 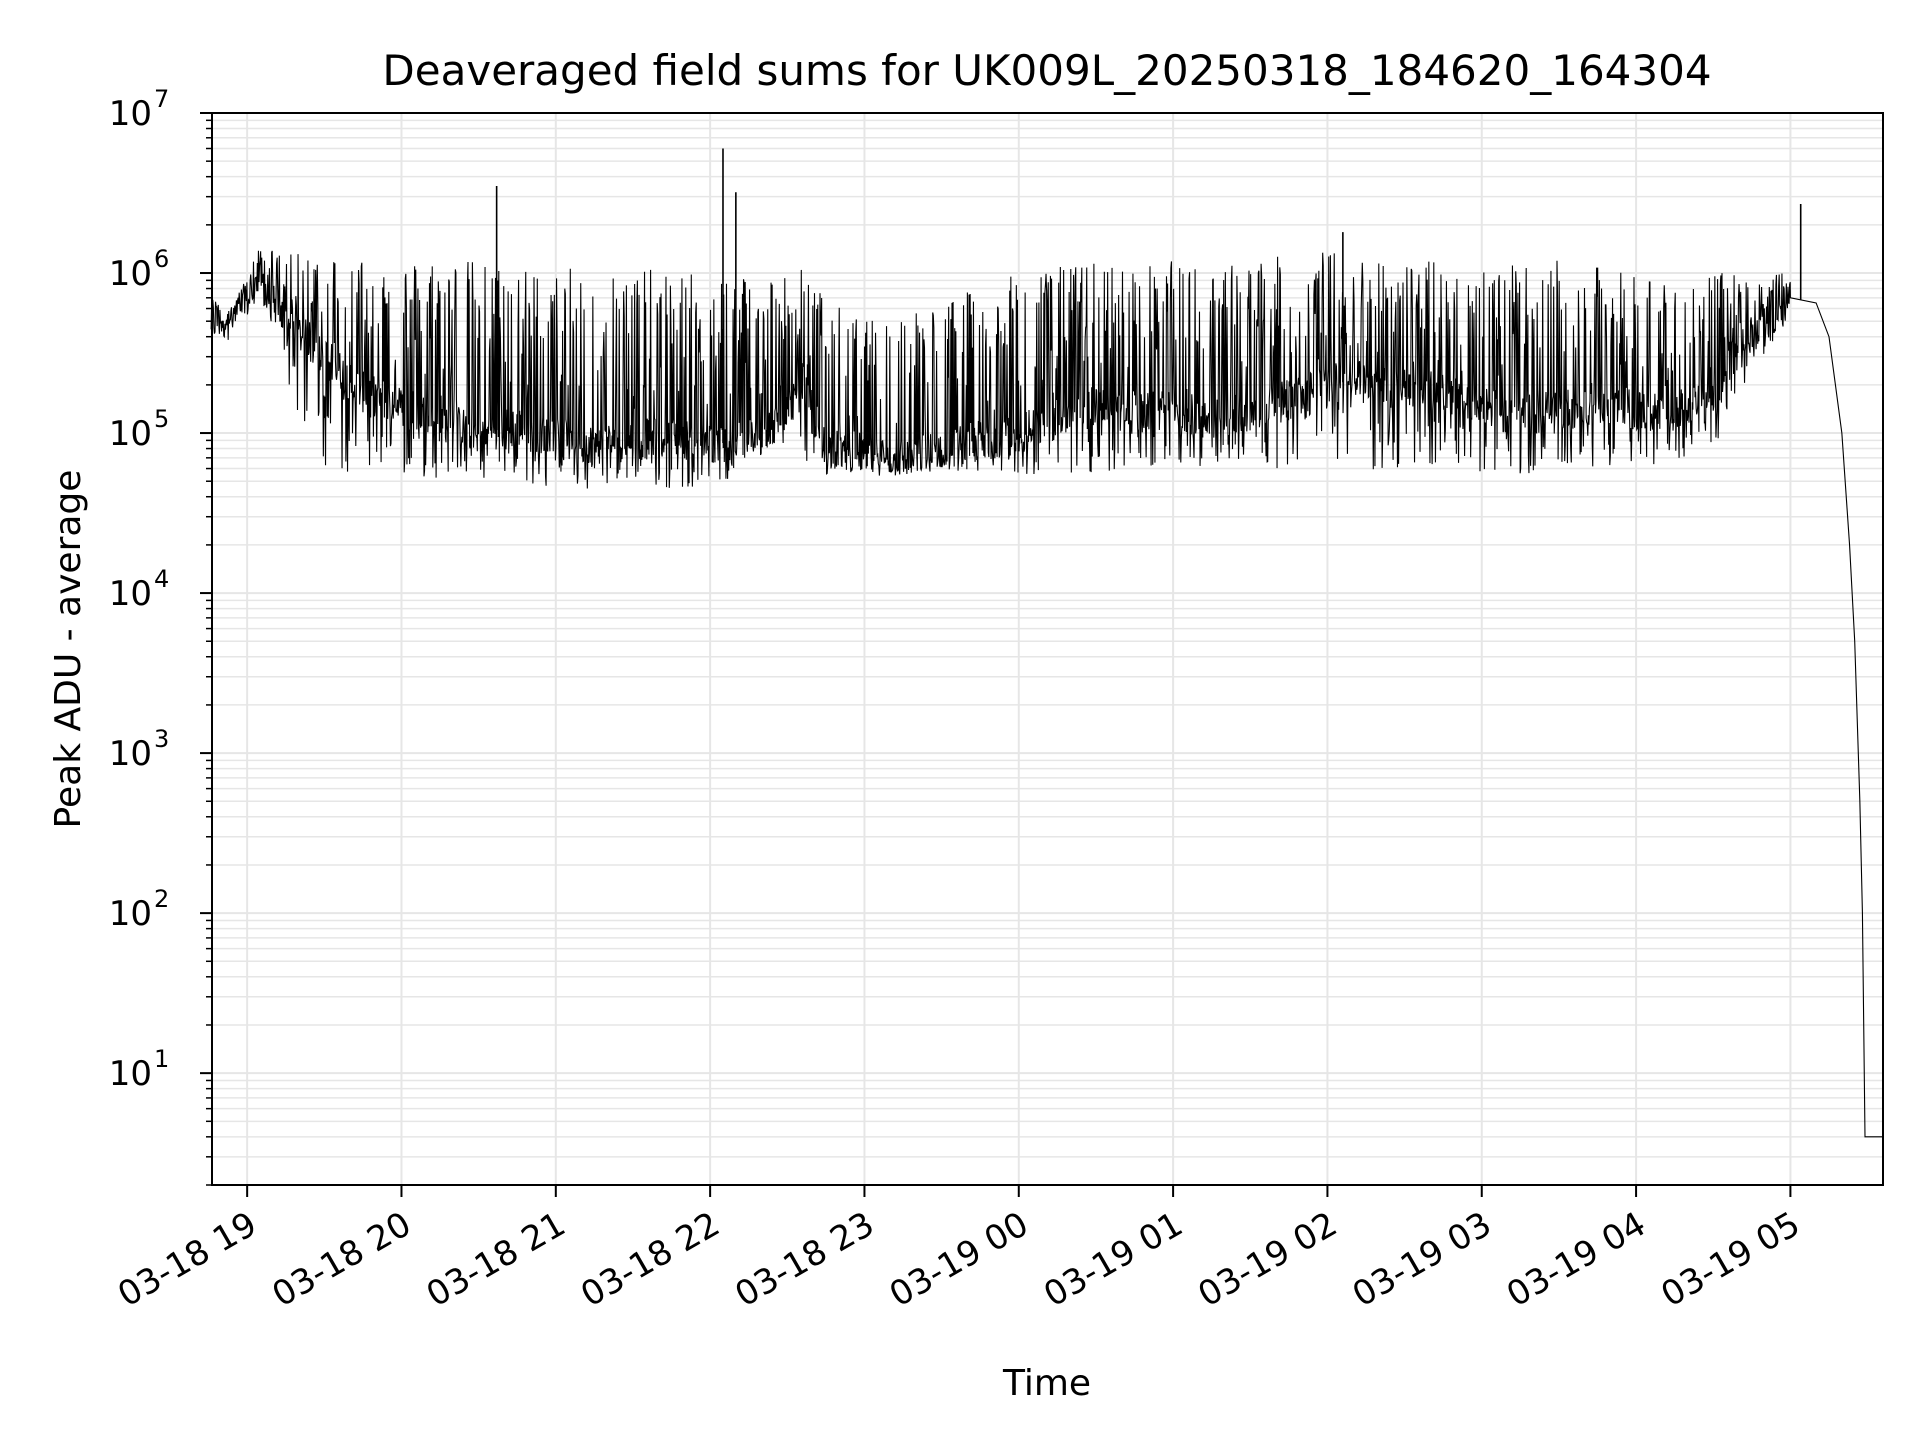 What do you see at coordinates (161, 99) in the screenshot?
I see `y-tick-exponent: 7` at bounding box center [161, 99].